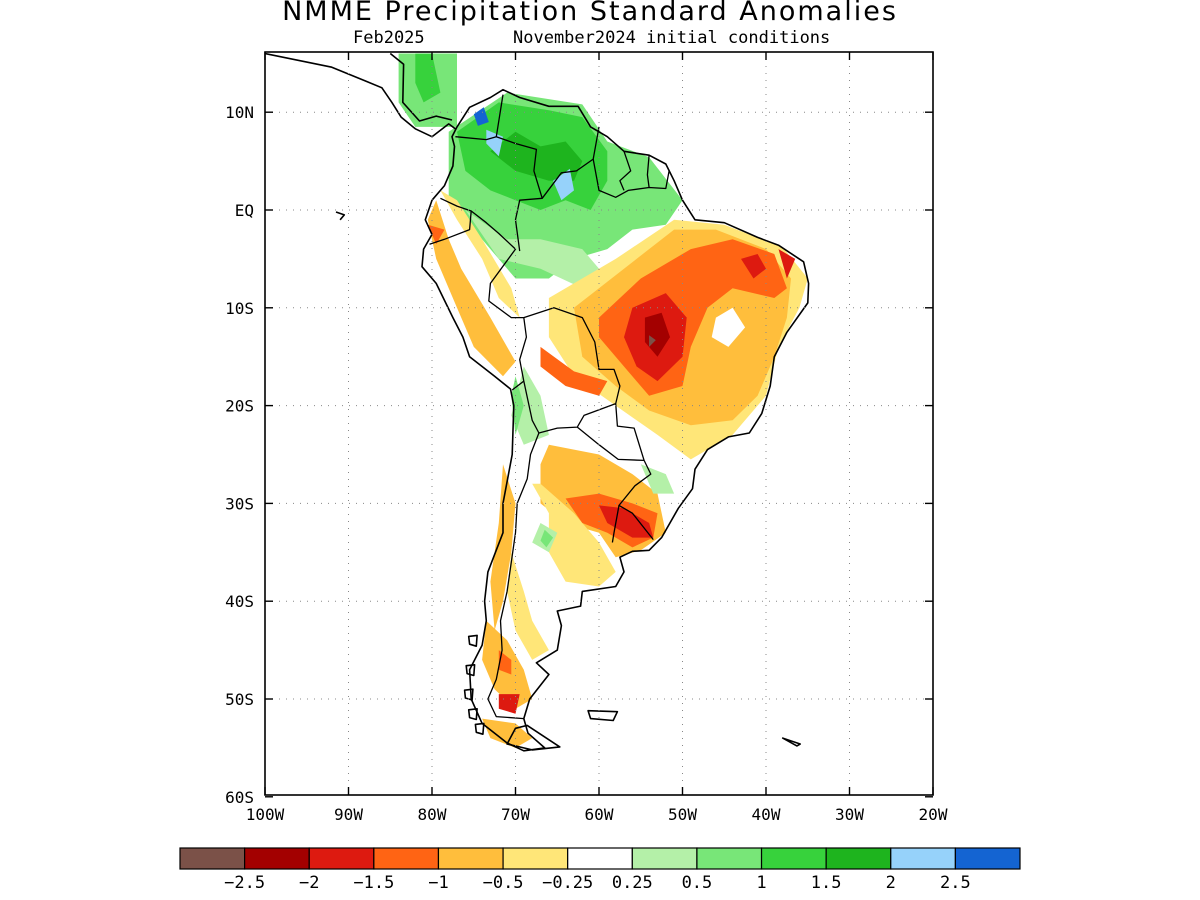 Image resolution: width=1200 pixels, height=900 pixels. Describe the element at coordinates (436, 234) in the screenshot. I see `ecuador-dry-core` at that location.